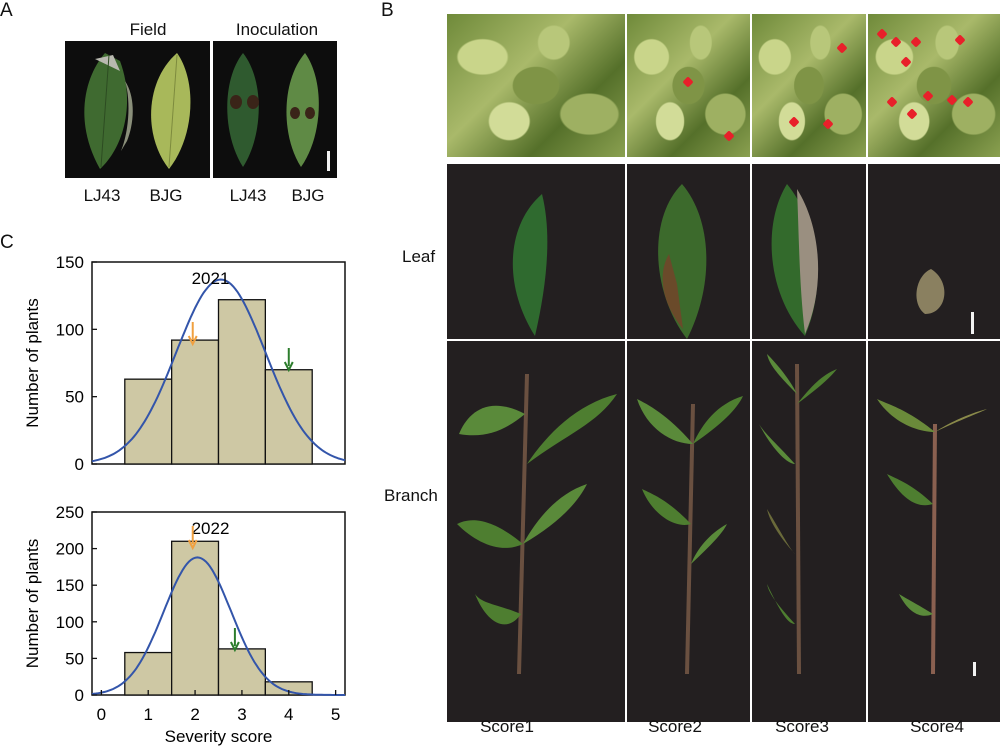 The height and width of the screenshot is (747, 1000). Describe the element at coordinates (7, 242) in the screenshot. I see `panel-letter-c: C` at that location.